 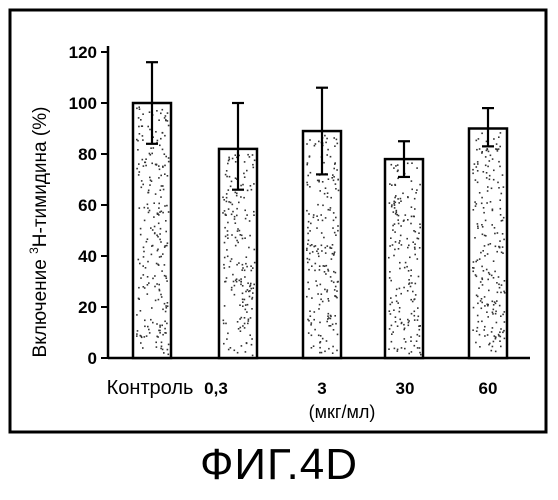 What do you see at coordinates (83, 103) in the screenshot?
I see `y-tick-label: 100` at bounding box center [83, 103].